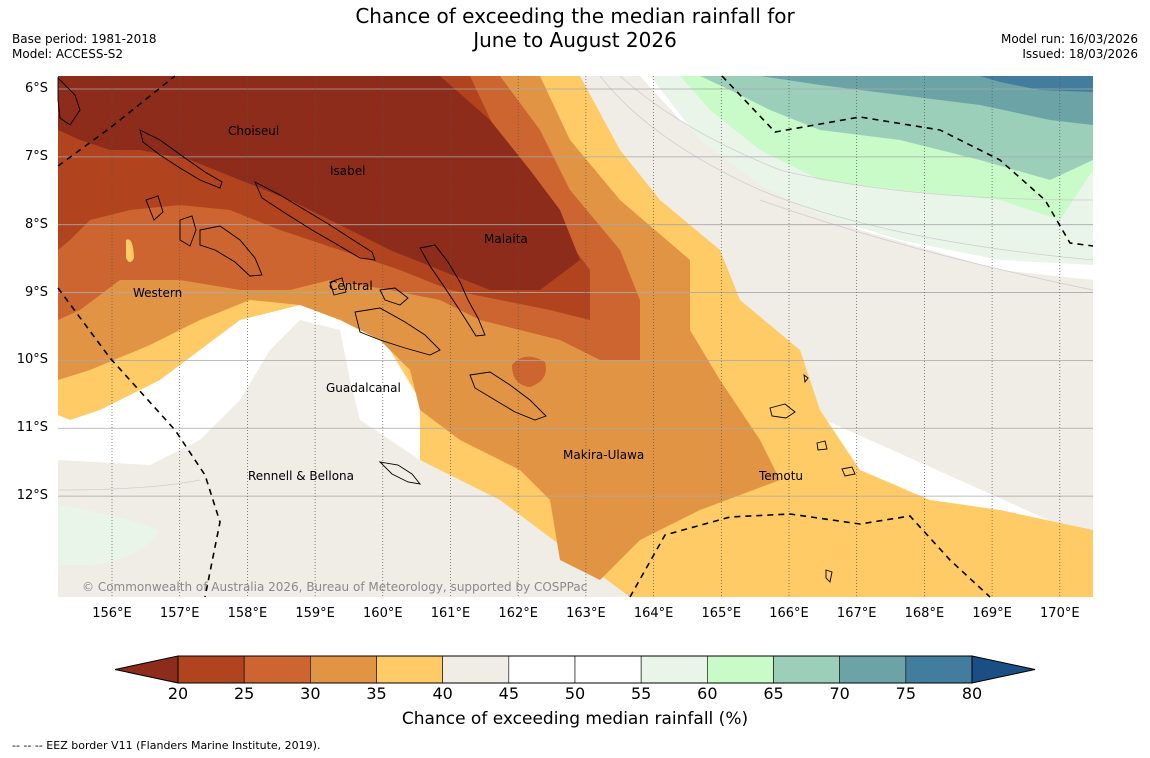 The height and width of the screenshot is (758, 1150). Describe the element at coordinates (450, 613) in the screenshot. I see `longitude-label: 161°E` at that location.